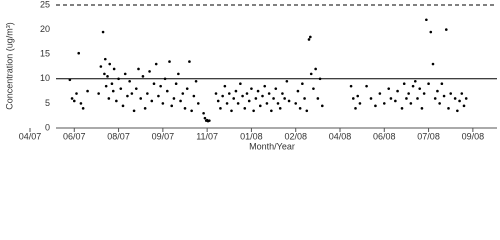  What do you see at coordinates (45, 29) in the screenshot?
I see `y-tick-label: 20` at bounding box center [45, 29].